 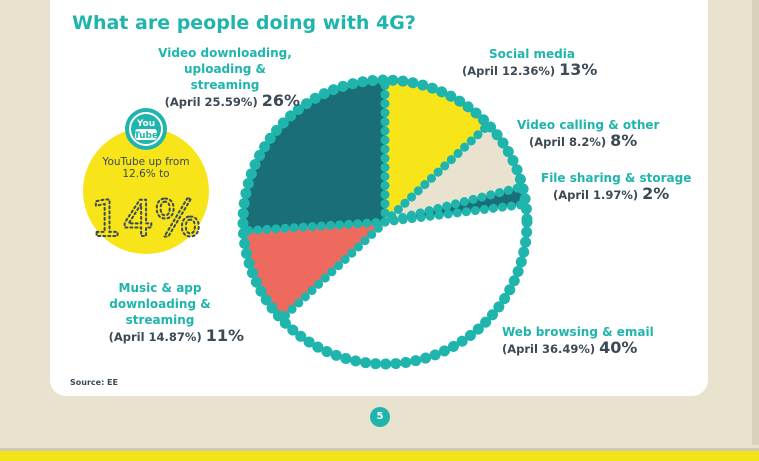 What do you see at coordinates (624, 140) in the screenshot?
I see `label-video-calling-percent: 8%` at bounding box center [624, 140].